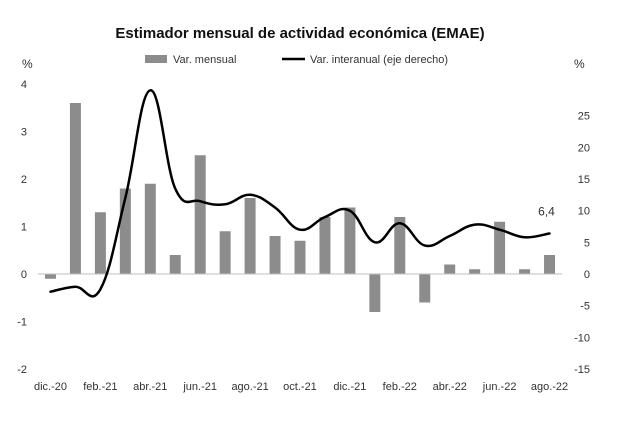  Describe the element at coordinates (300, 257) in the screenshot. I see `bar-oct.-21` at that location.